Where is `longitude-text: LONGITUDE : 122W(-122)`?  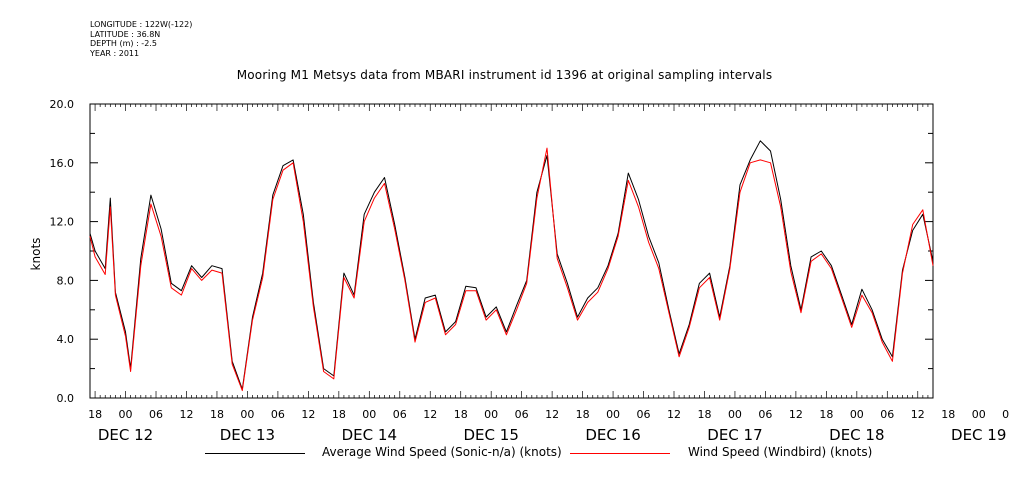
longitude-text: LONGITUDE : 122W(-122) is located at coordinates (141, 24).